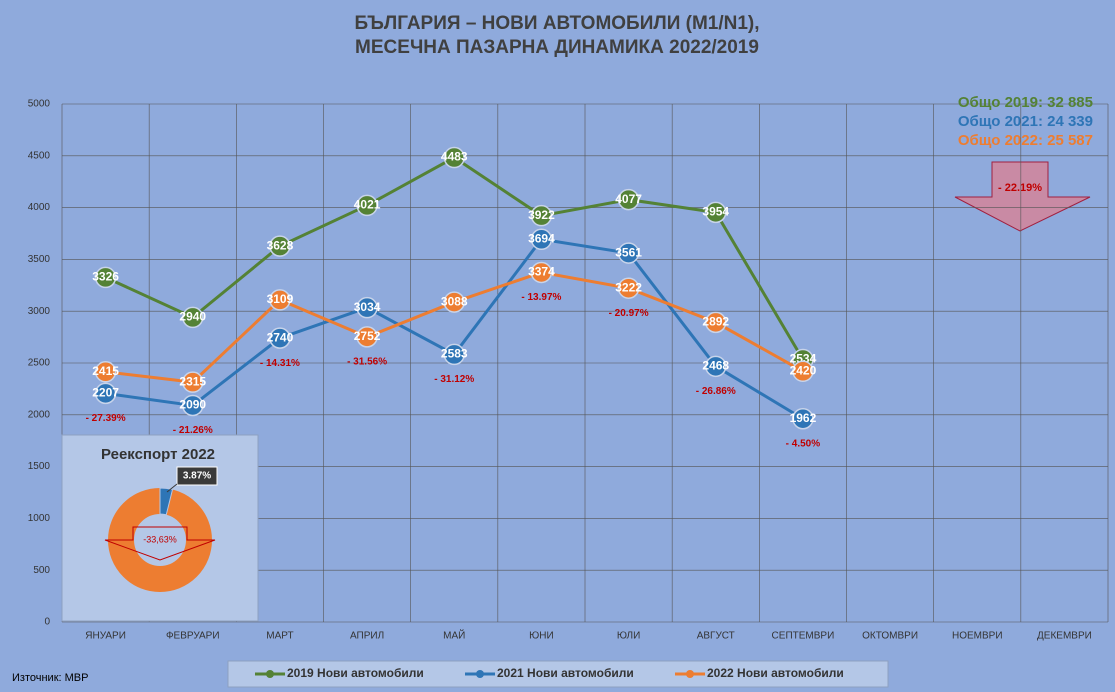 This screenshot has height=692, width=1115. I want to click on donut-label: 3.87%, so click(197, 476).